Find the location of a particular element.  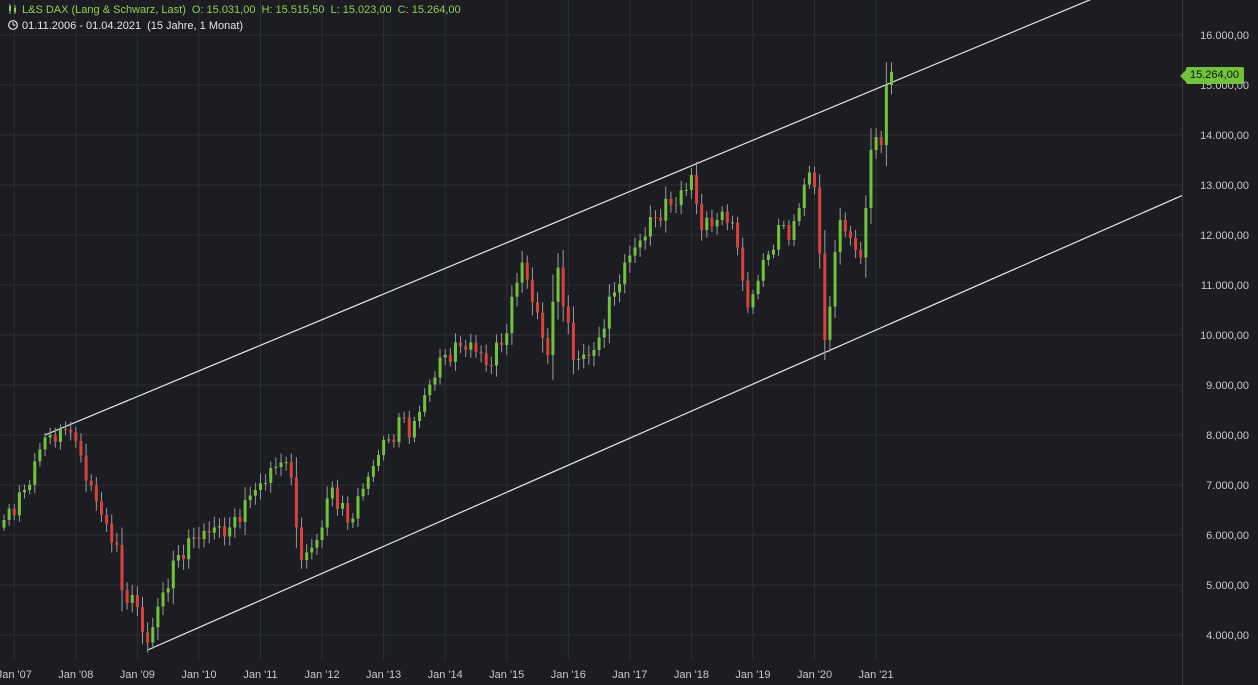

x-tick-label: Jan '17 is located at coordinates (629, 675).